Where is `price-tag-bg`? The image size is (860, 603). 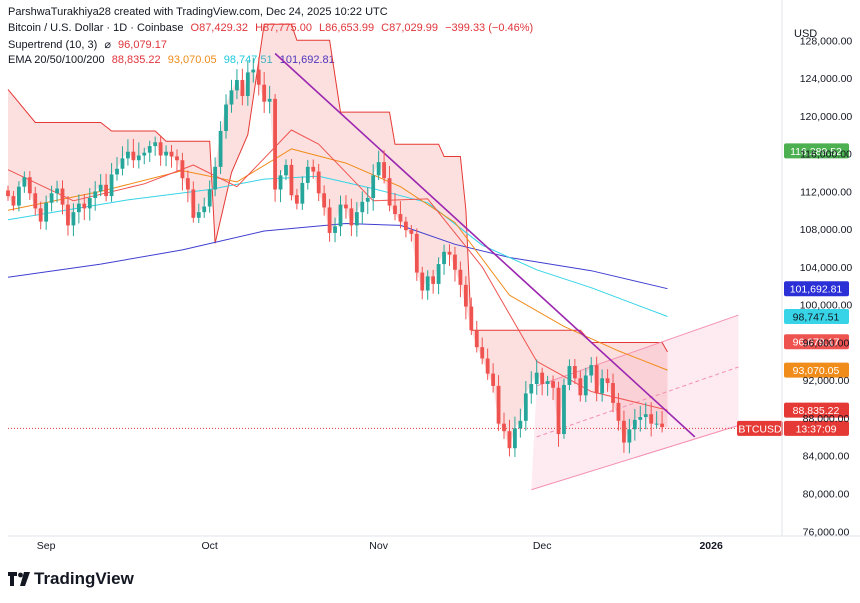
price-tag-bg is located at coordinates (816, 410).